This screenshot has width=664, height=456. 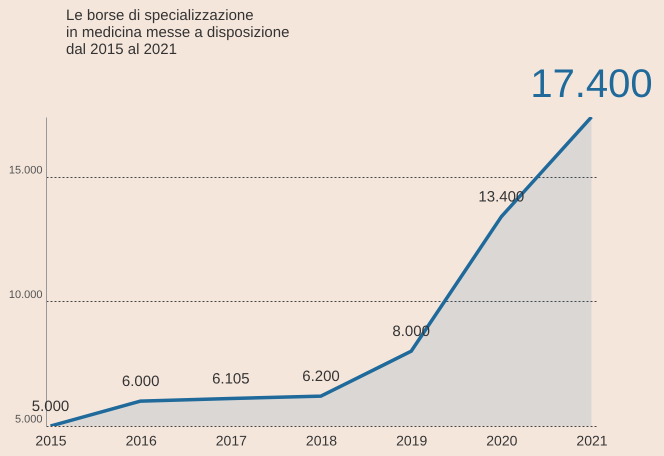 What do you see at coordinates (591, 84) in the screenshot?
I see `text: 17.400` at bounding box center [591, 84].